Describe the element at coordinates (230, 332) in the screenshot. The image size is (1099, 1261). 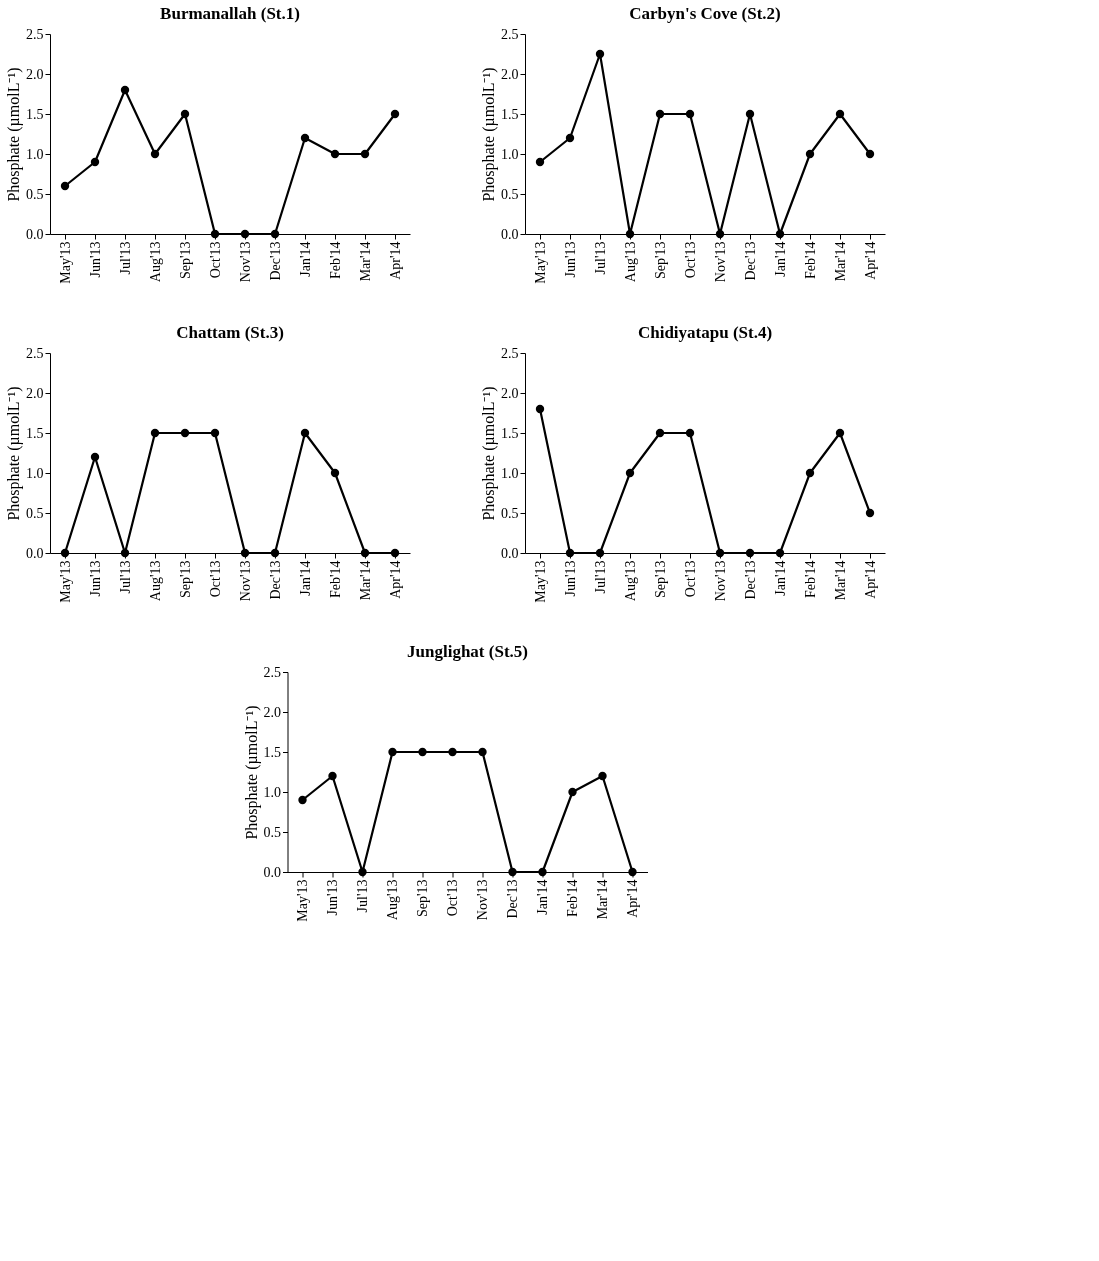
I see `chart-title: Chattam (St.3)` at that location.